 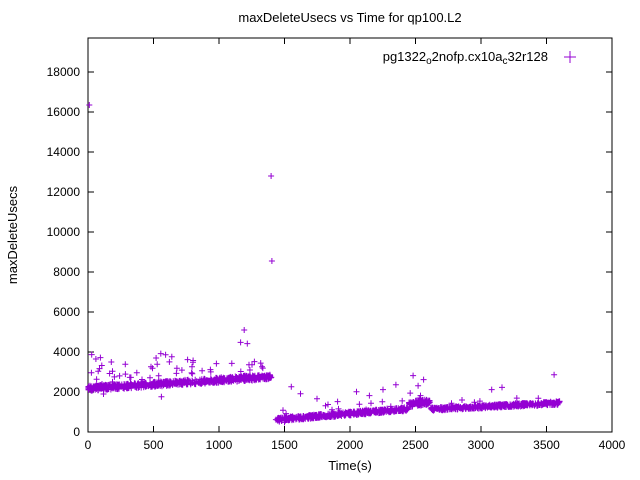 I want to click on x-tick-label: 1000, so click(x=219, y=445).